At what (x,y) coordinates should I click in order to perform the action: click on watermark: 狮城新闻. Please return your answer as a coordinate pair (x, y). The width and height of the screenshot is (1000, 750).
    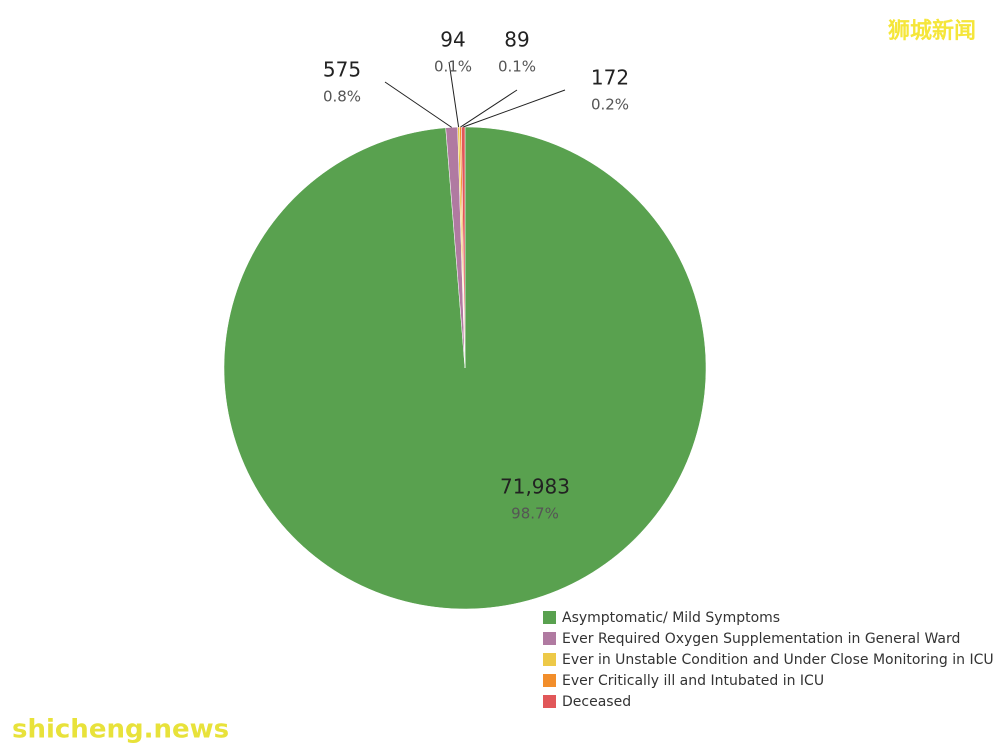
    Looking at the image, I should click on (932, 31).